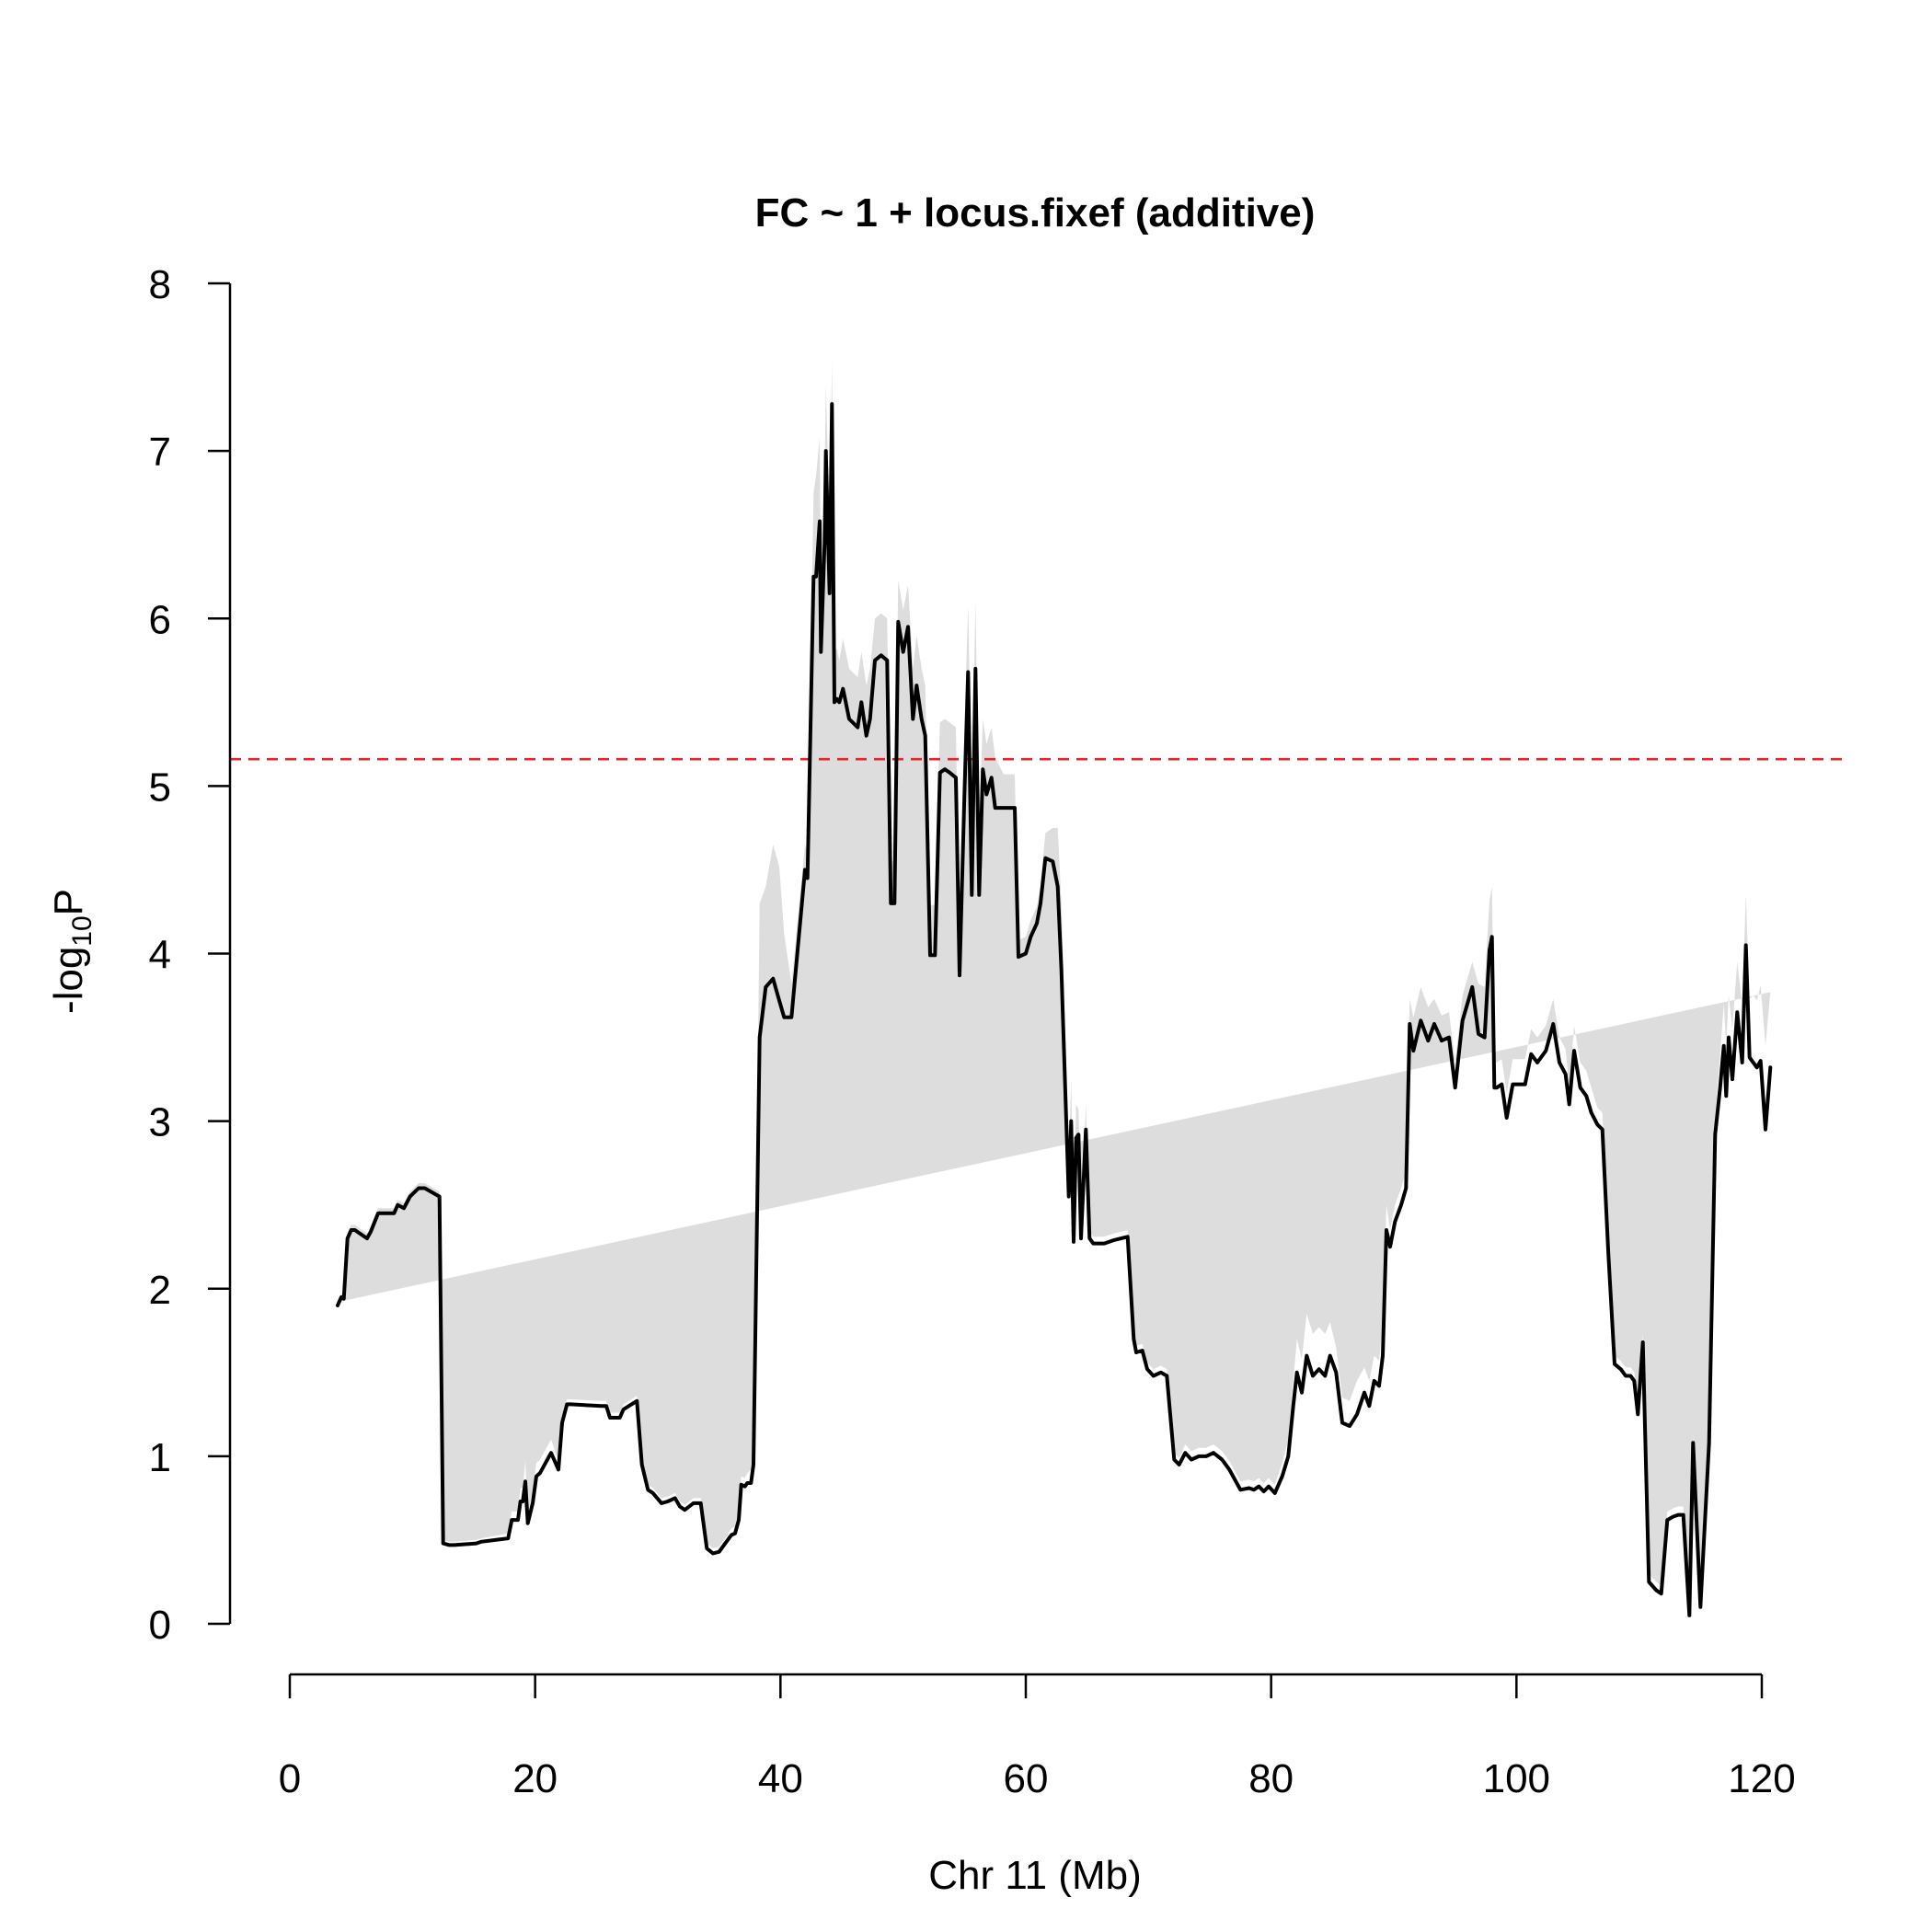 The image size is (1932, 1932). Describe the element at coordinates (68, 980) in the screenshot. I see `y-axis-label-prefix: -log` at that location.